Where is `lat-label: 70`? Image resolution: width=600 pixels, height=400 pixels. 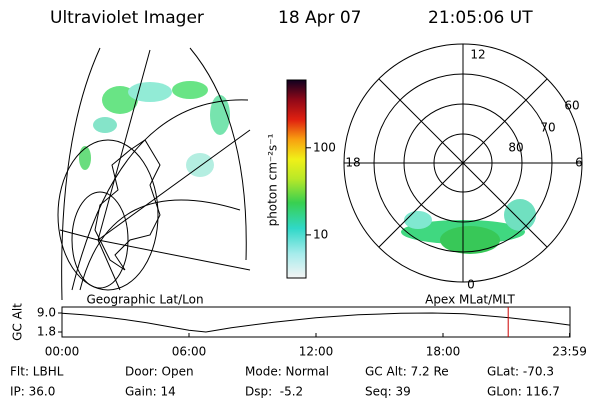
lat-label: 70 is located at coordinates (547, 128).